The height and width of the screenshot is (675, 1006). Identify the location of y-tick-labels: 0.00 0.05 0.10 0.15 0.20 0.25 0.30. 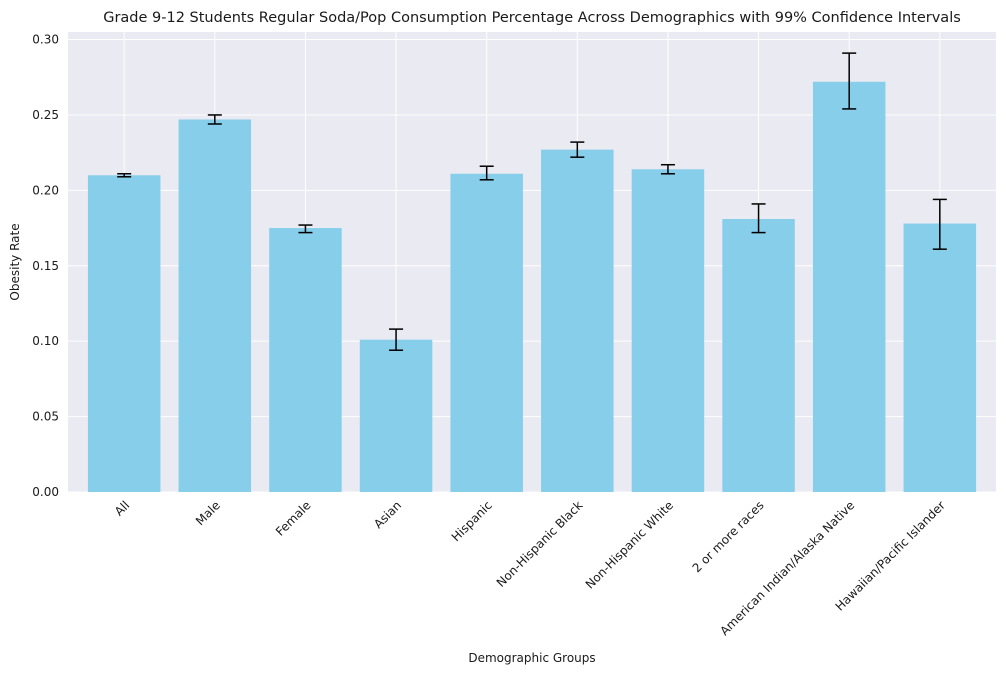
(45, 266).